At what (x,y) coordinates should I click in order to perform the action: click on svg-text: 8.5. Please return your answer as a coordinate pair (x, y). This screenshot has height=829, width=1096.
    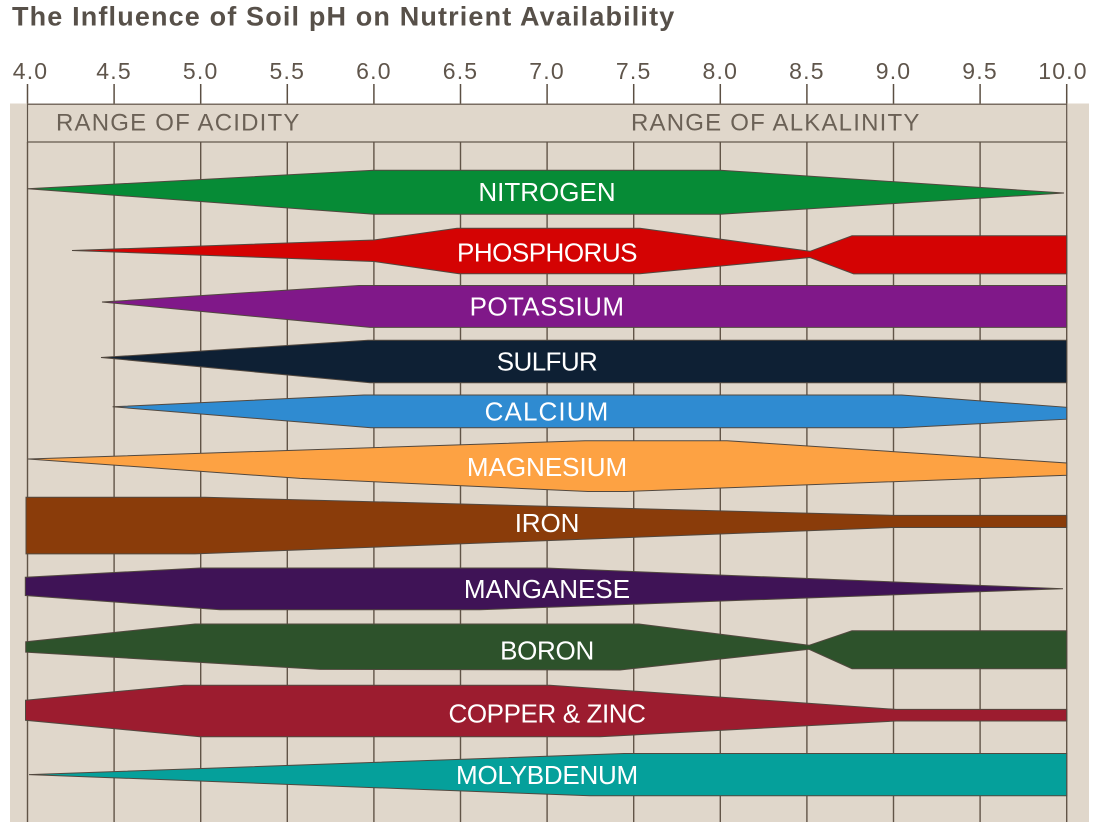
    Looking at the image, I should click on (807, 71).